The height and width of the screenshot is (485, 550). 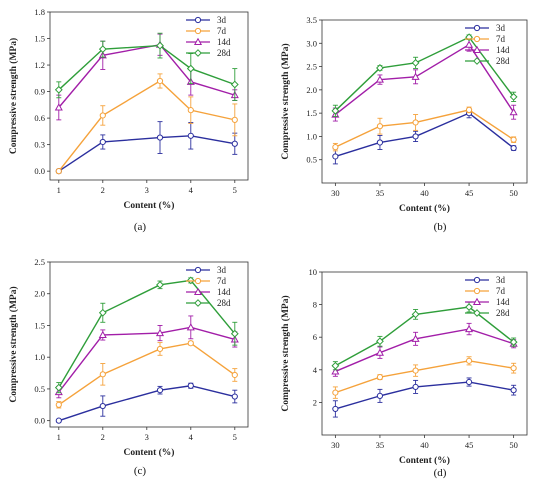 I want to click on x-tick-label: 2, so click(x=103, y=190).